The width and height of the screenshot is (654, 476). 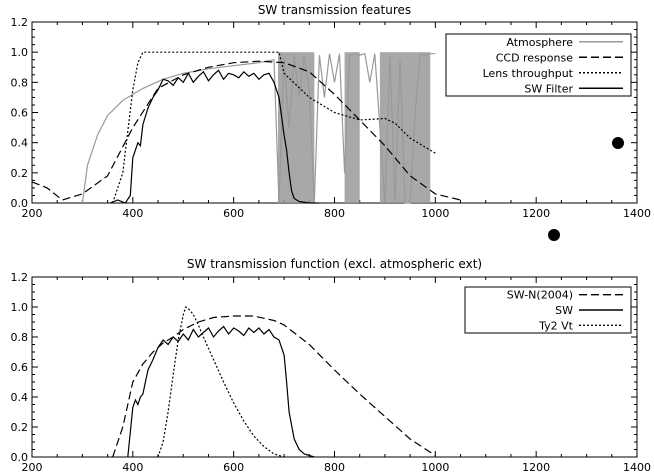 I want to click on series-ty2-vt-line, so click(x=221, y=382).